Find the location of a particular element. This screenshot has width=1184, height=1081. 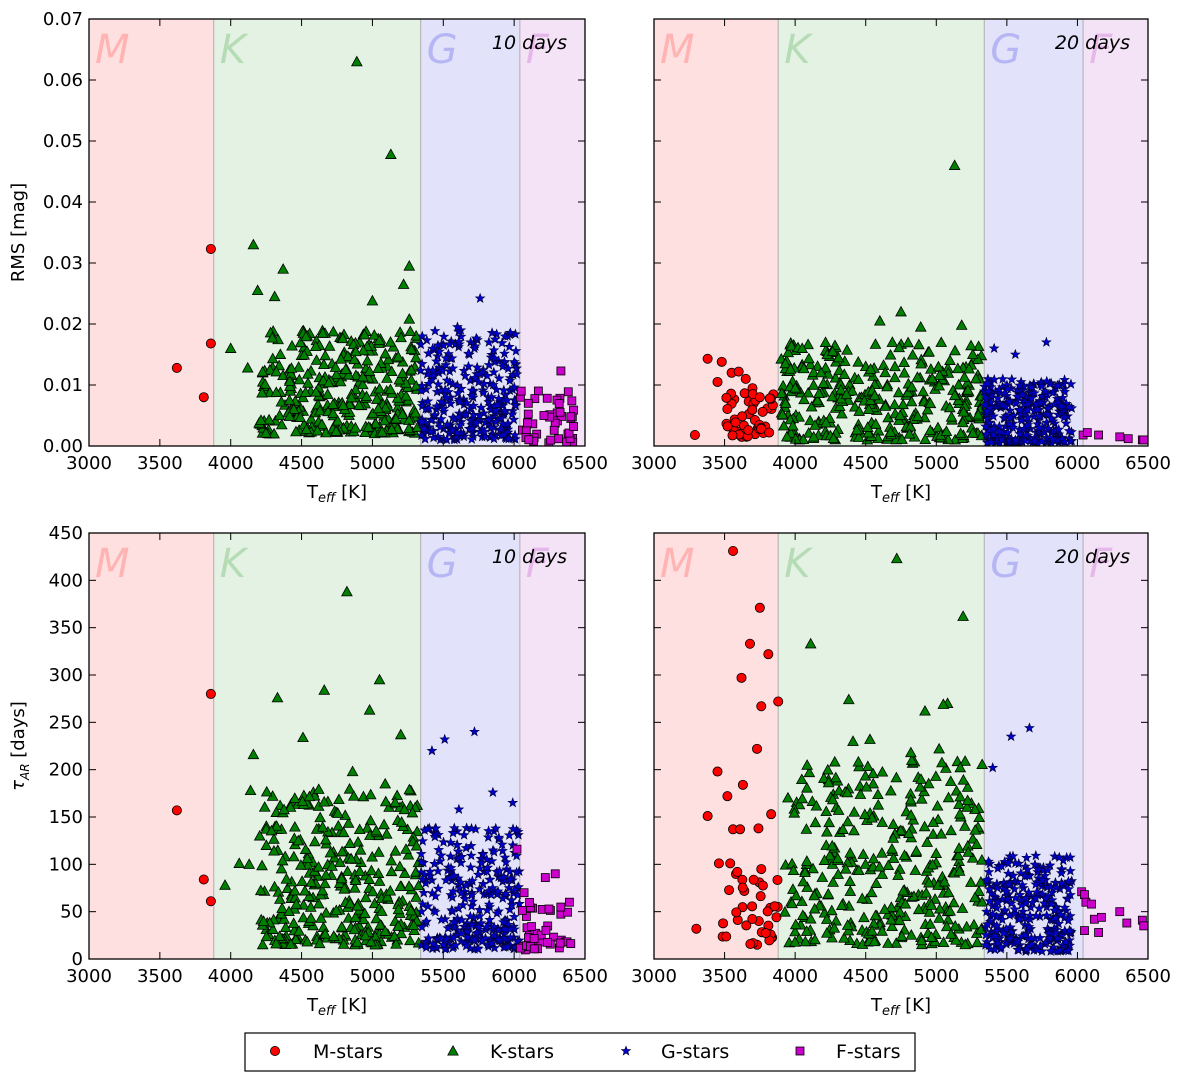

series-f-stars is located at coordinates (547, 406).